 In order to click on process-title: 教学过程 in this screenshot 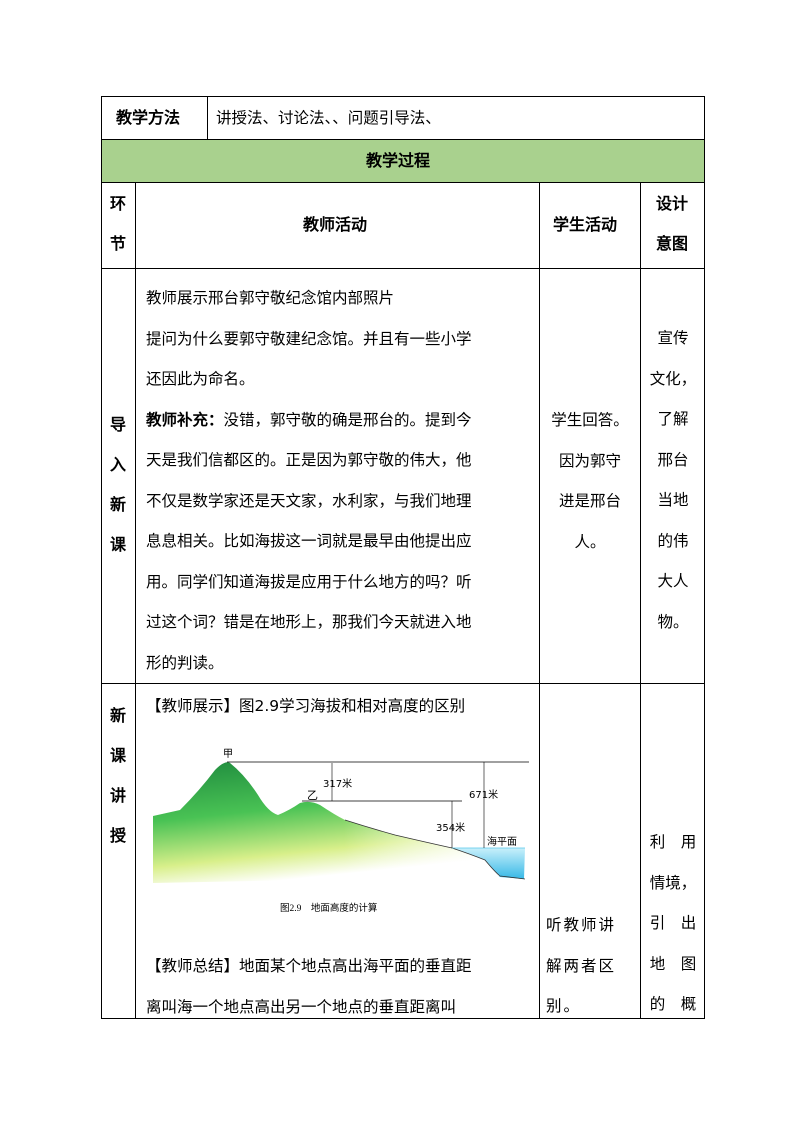, I will do `click(398, 160)`.